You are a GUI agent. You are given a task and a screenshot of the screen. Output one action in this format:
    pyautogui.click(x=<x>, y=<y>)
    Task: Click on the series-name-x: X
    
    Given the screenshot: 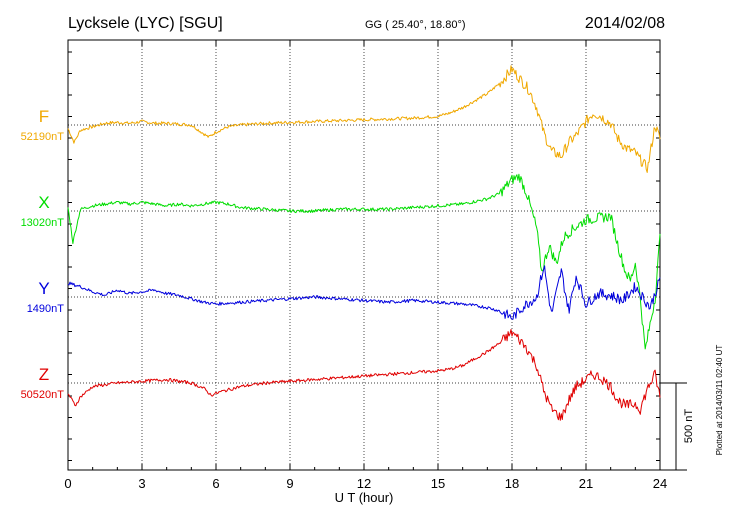 What is the action you would take?
    pyautogui.click(x=43, y=202)
    